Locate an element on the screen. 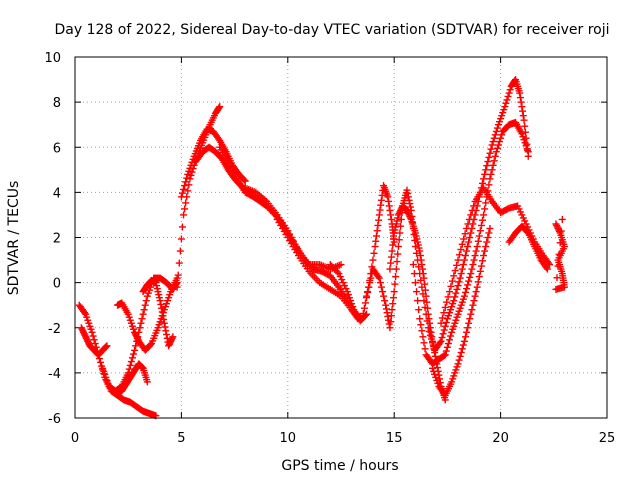  x-tick-label: 0 is located at coordinates (75, 438).